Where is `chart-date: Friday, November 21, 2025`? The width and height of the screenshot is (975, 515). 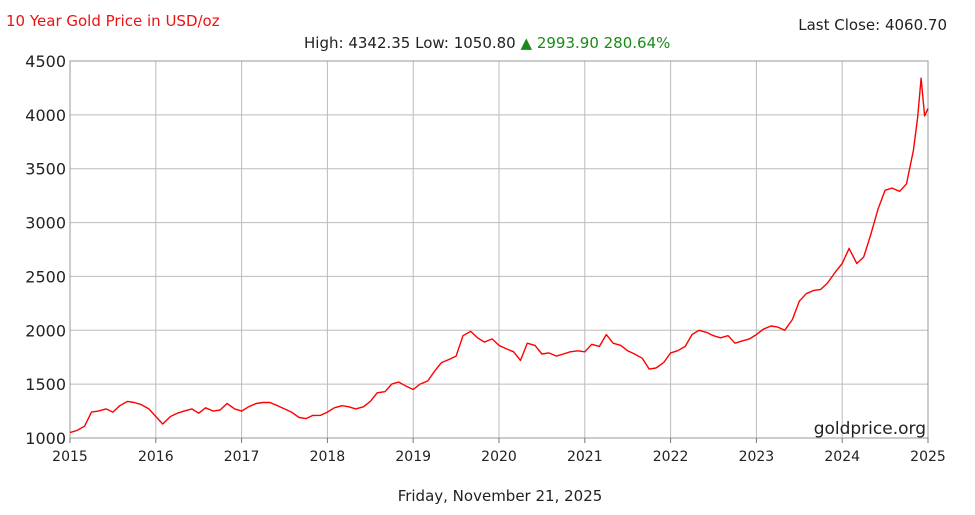
chart-date: Friday, November 21, 2025 is located at coordinates (500, 496).